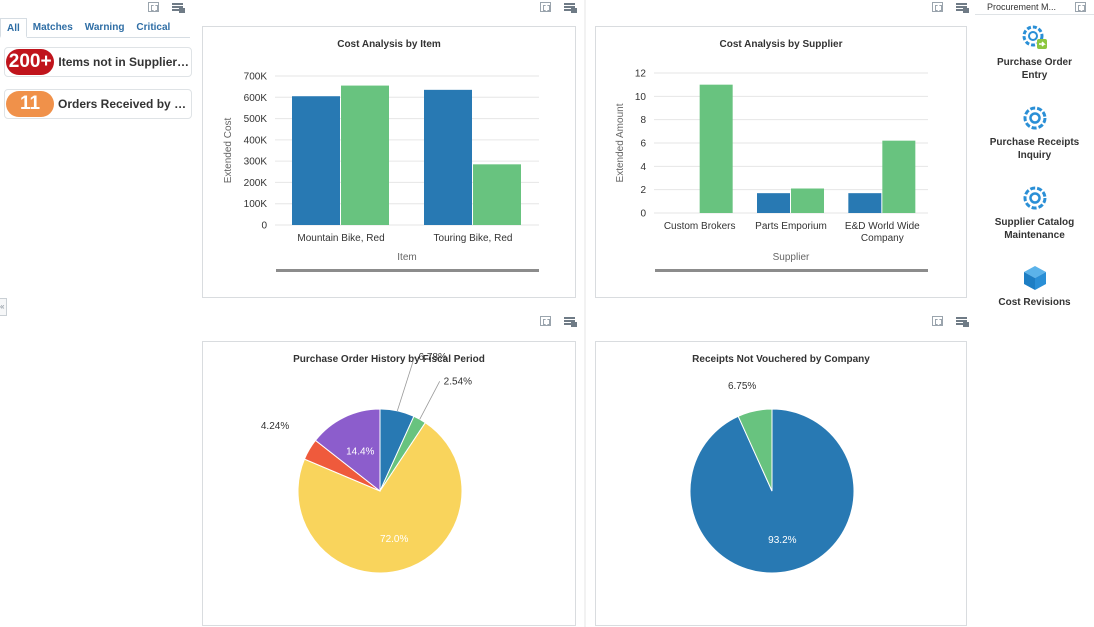 The width and height of the screenshot is (1094, 627). Describe the element at coordinates (791, 257) in the screenshot. I see `x-axis-label: Supplier` at that location.